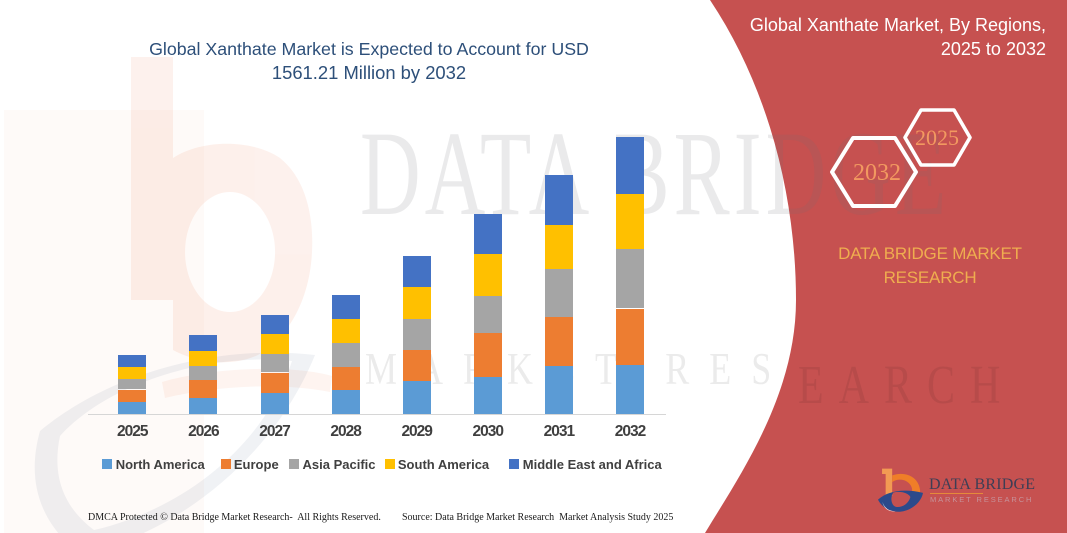 The width and height of the screenshot is (1067, 533). Describe the element at coordinates (937, 137) in the screenshot. I see `svg-text: 2025` at that location.